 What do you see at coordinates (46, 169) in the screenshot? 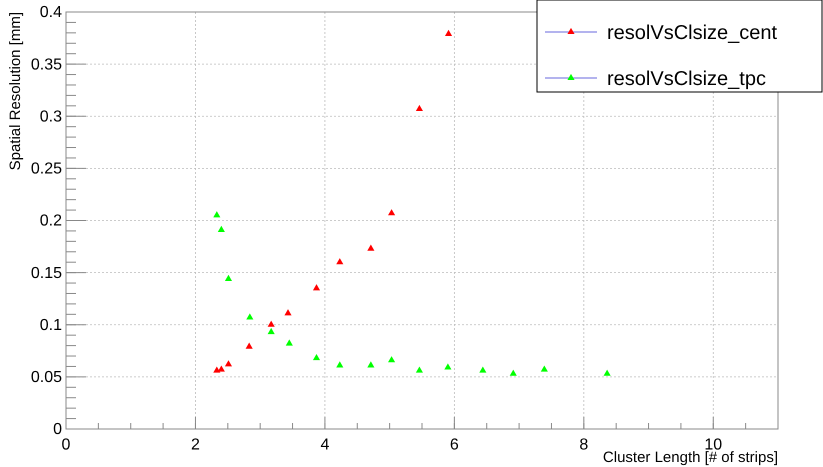
I see `y-tick-label: 0.25` at bounding box center [46, 169].